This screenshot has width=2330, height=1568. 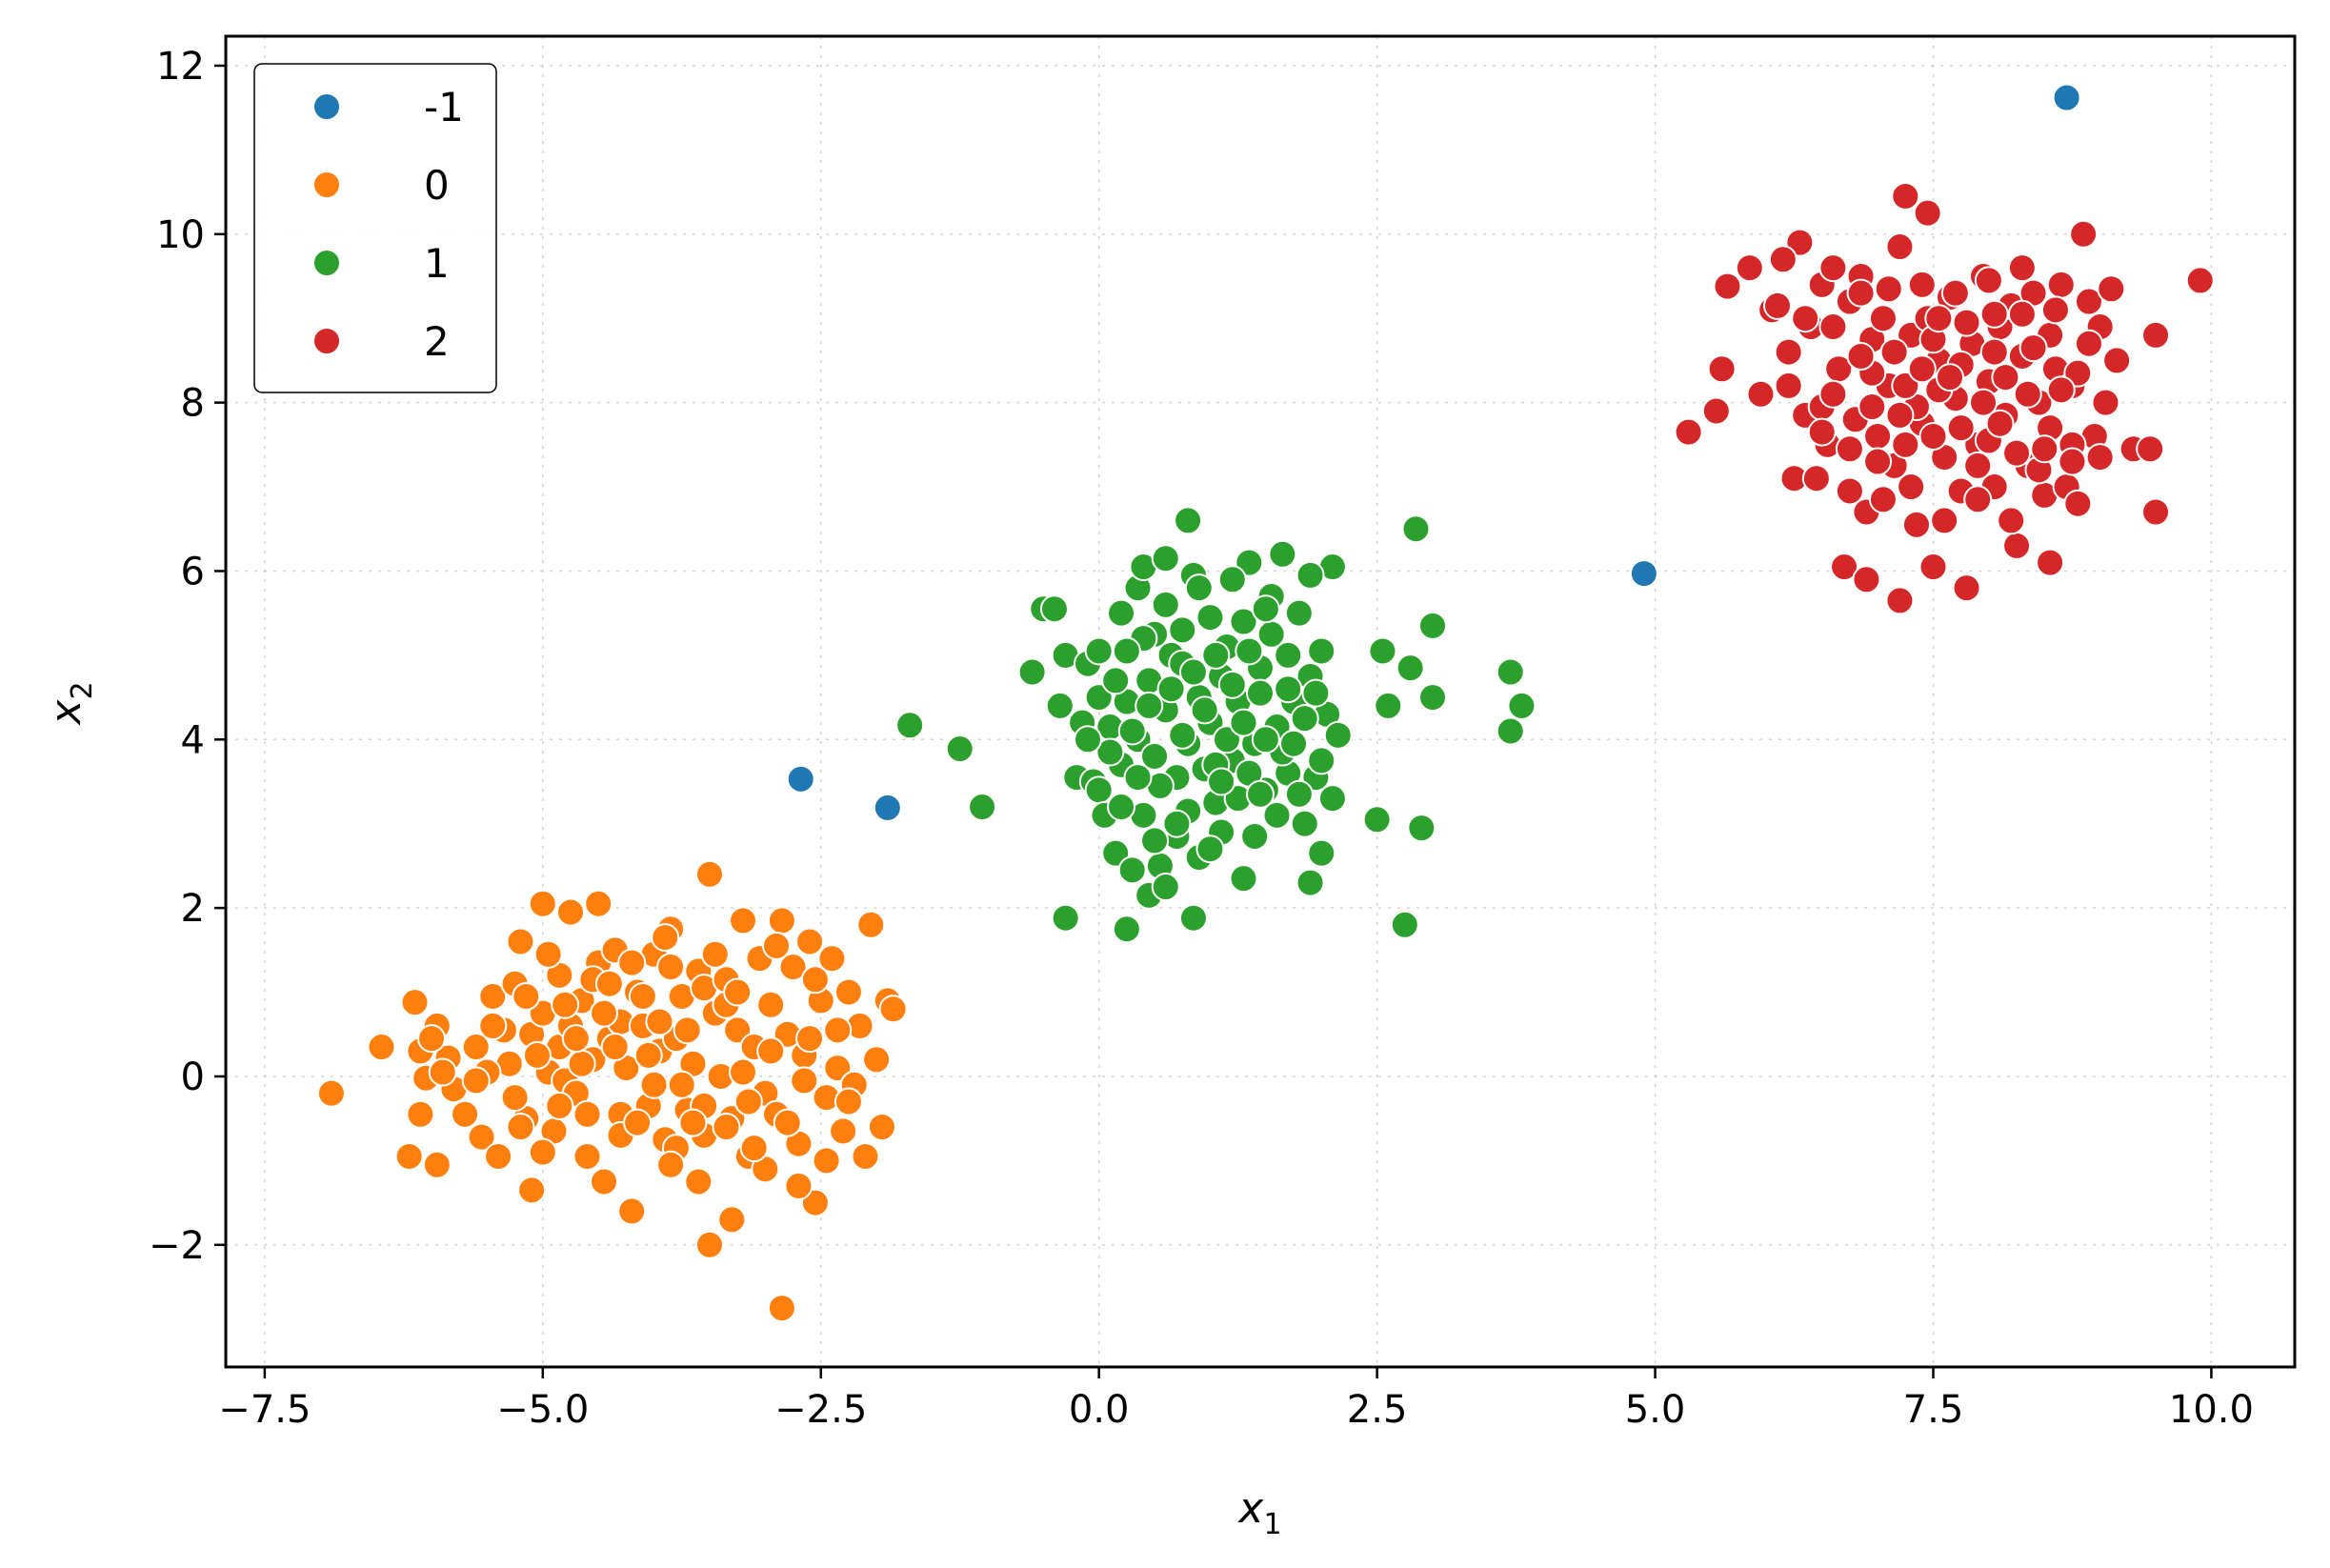 I want to click on y-tick-label: 4, so click(x=193, y=740).